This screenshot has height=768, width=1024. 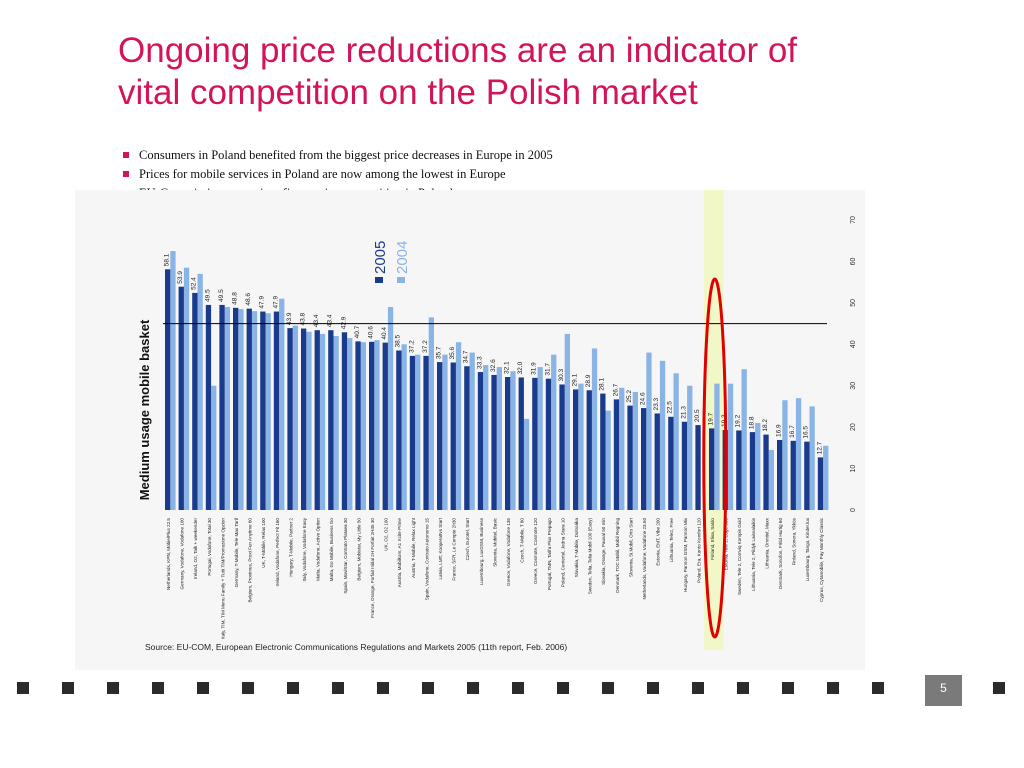 I want to click on data-label: 40.7, so click(x=357, y=331).